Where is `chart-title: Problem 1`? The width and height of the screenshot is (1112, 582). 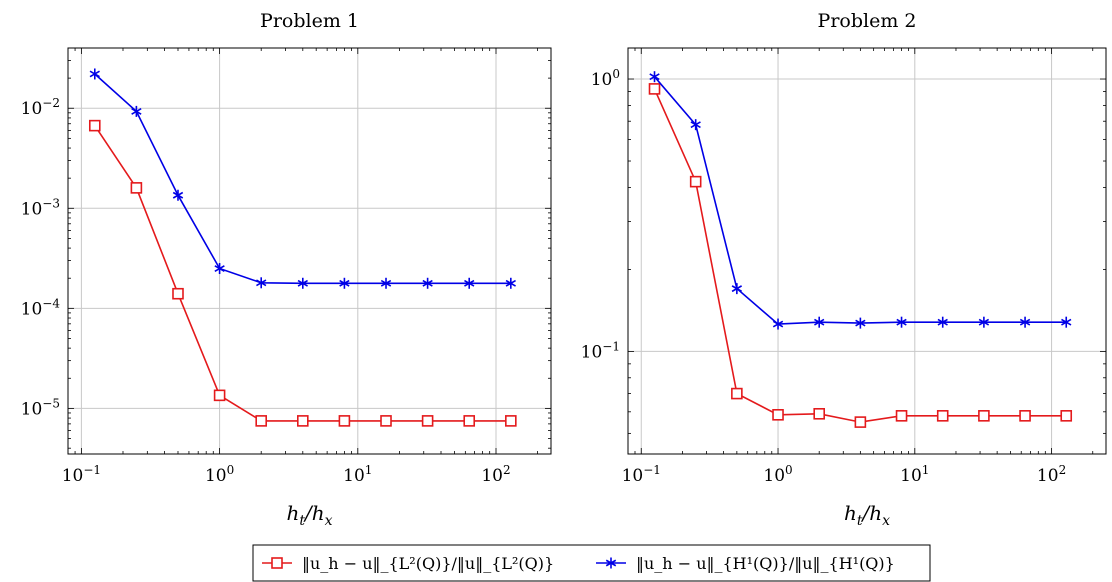
chart-title: Problem 1 is located at coordinates (309, 21).